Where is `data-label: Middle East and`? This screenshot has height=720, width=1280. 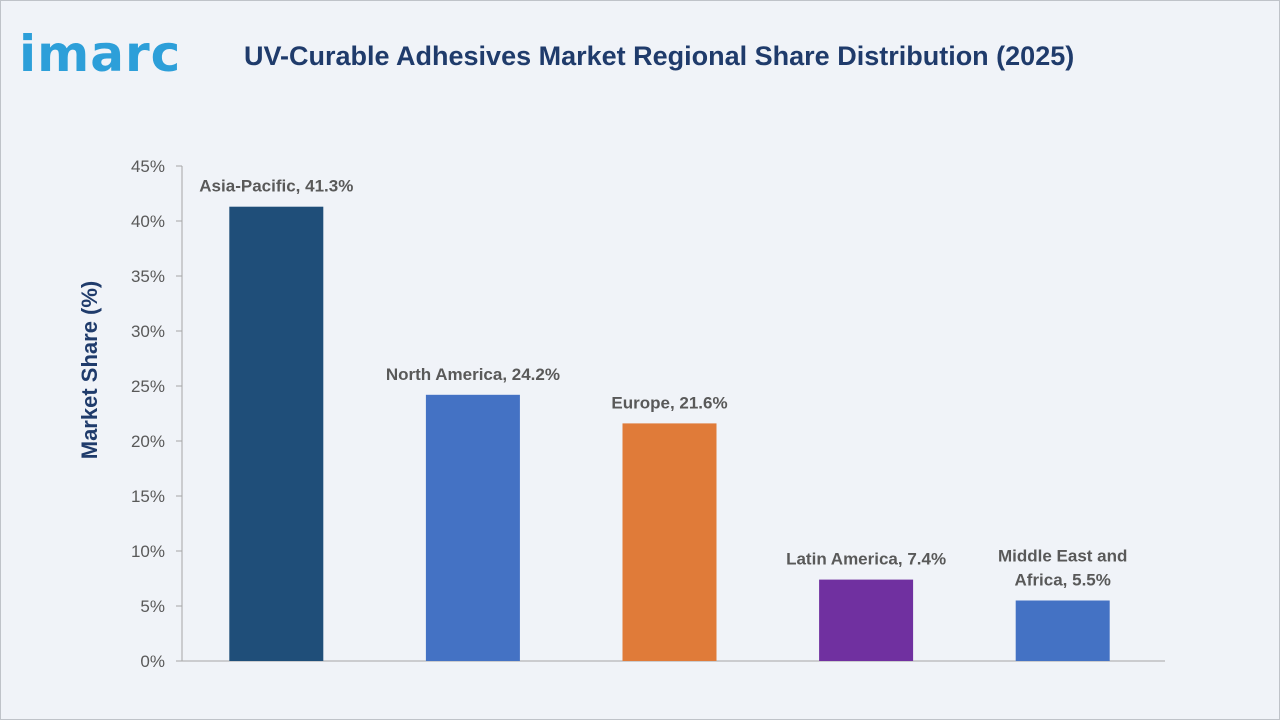
data-label: Middle East and is located at coordinates (1062, 556).